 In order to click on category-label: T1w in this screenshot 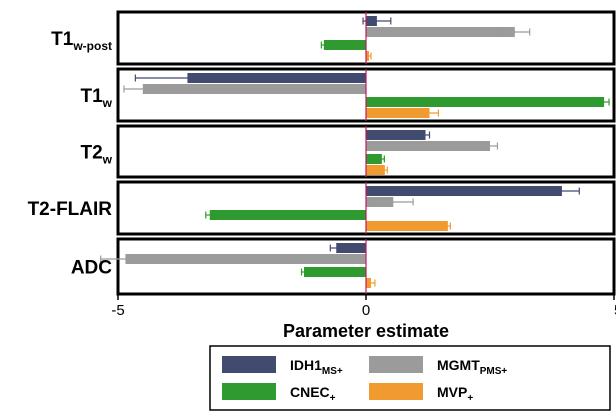, I will do `click(96, 98)`.